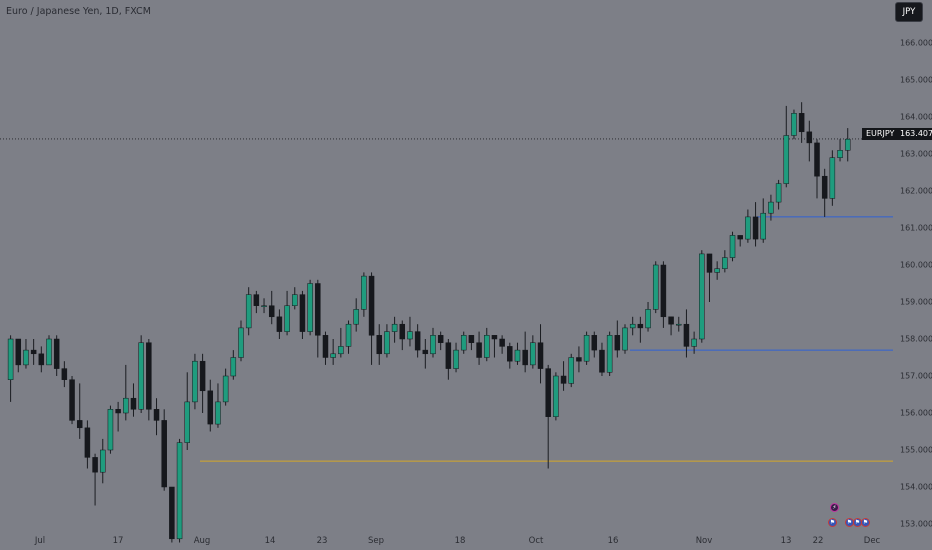  I want to click on time-tick-label: 22, so click(818, 541).